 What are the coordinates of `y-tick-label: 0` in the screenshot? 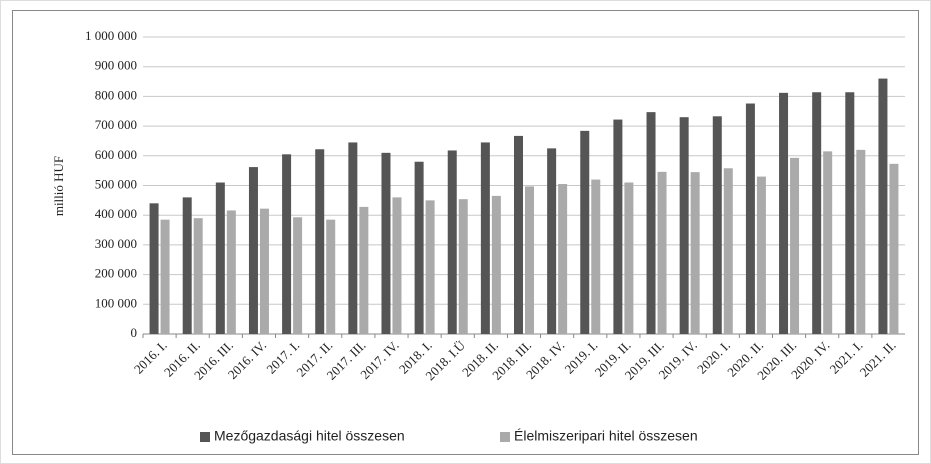 It's located at (134, 332).